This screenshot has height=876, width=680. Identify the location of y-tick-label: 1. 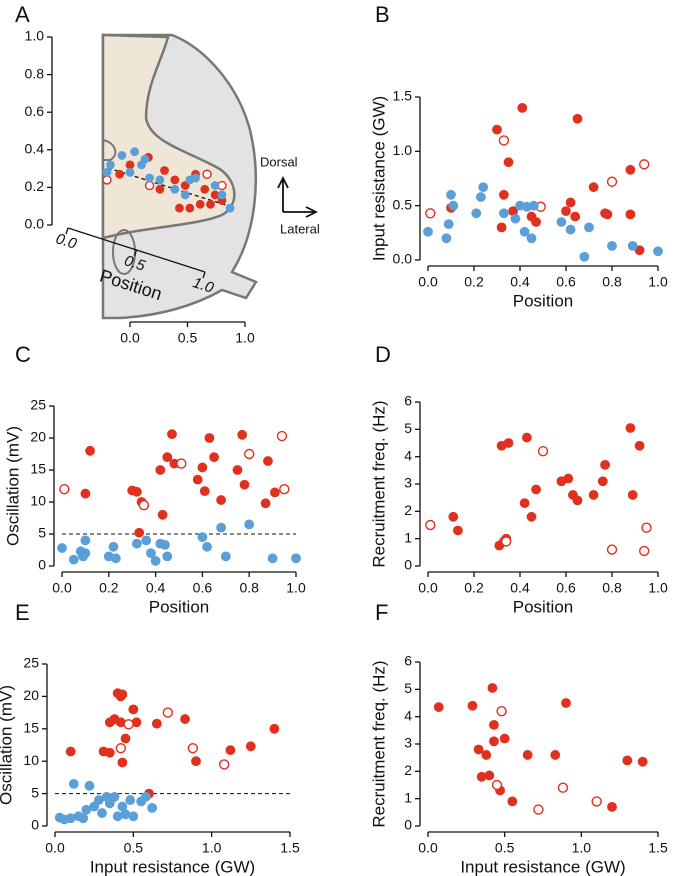
(408, 537).